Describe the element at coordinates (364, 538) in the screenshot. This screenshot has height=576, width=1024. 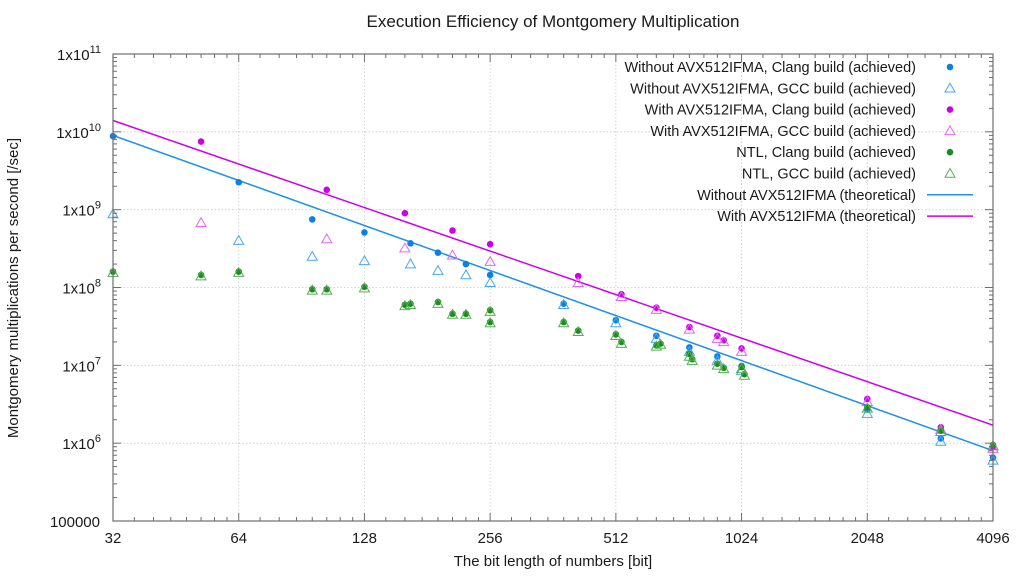
I see `x-tick-label: 128` at that location.